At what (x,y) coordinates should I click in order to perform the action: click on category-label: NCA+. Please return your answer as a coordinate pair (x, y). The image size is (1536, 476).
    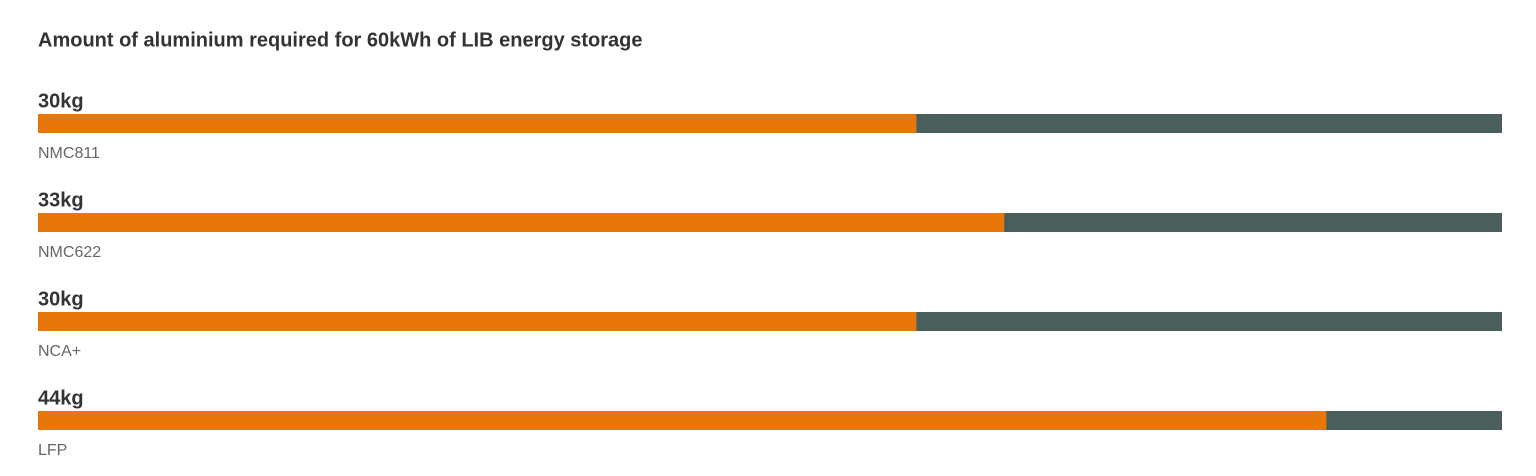
    Looking at the image, I should click on (59, 351).